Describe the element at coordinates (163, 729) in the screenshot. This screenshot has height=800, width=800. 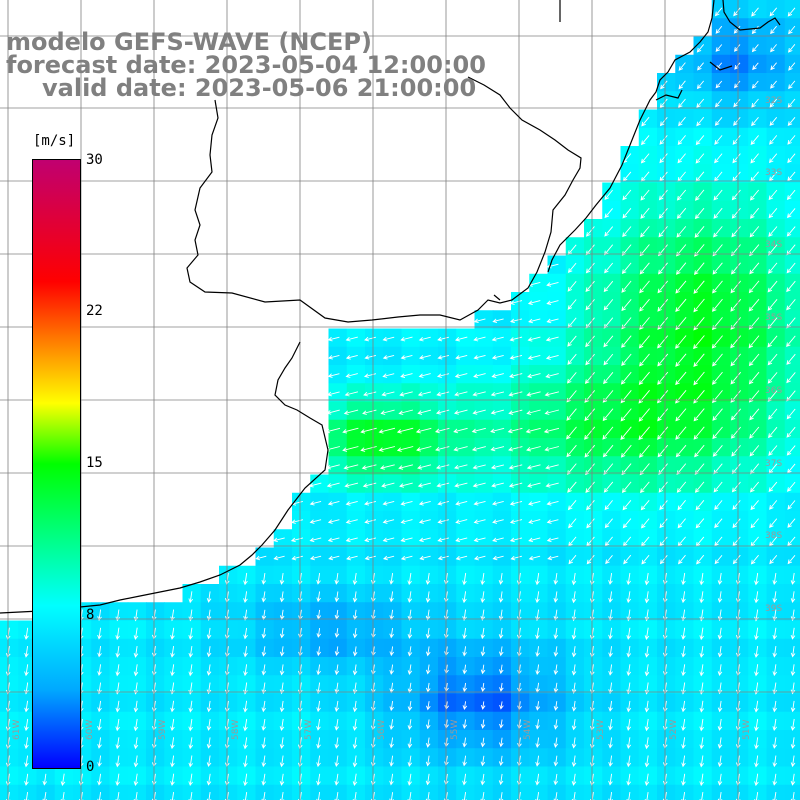
I see `lon-label: 59W` at that location.